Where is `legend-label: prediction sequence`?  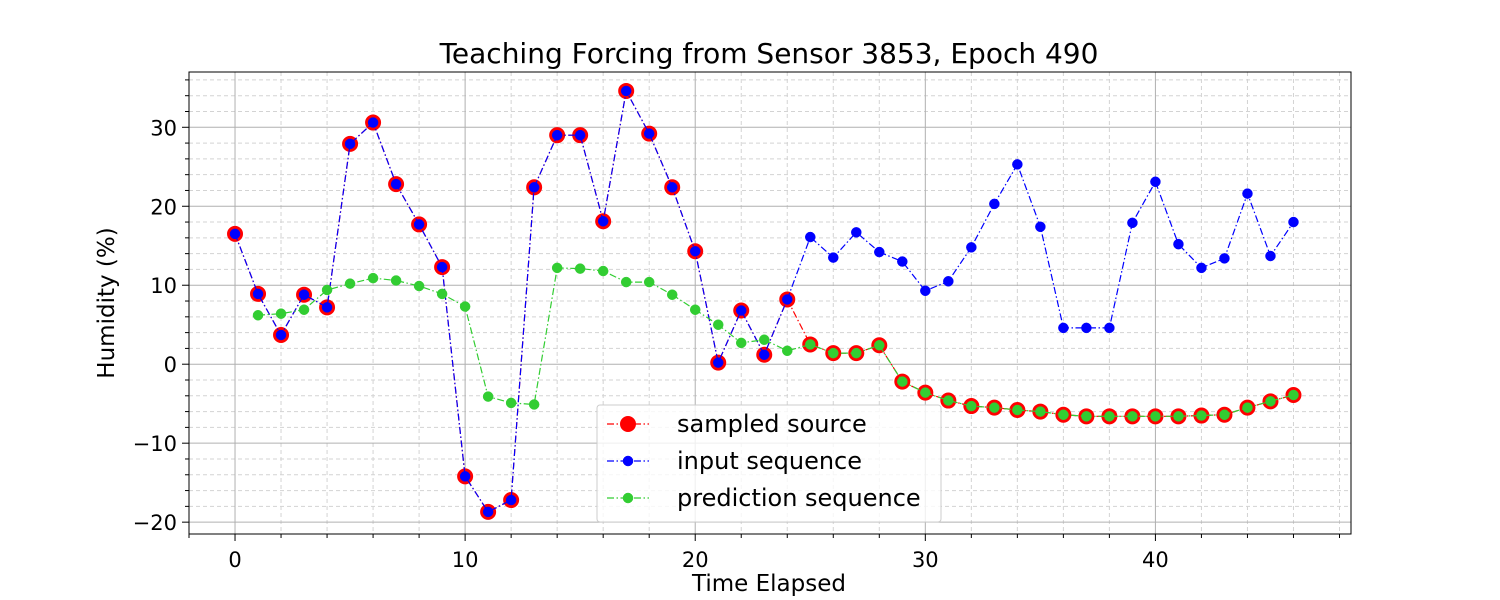
legend-label: prediction sequence is located at coordinates (799, 498).